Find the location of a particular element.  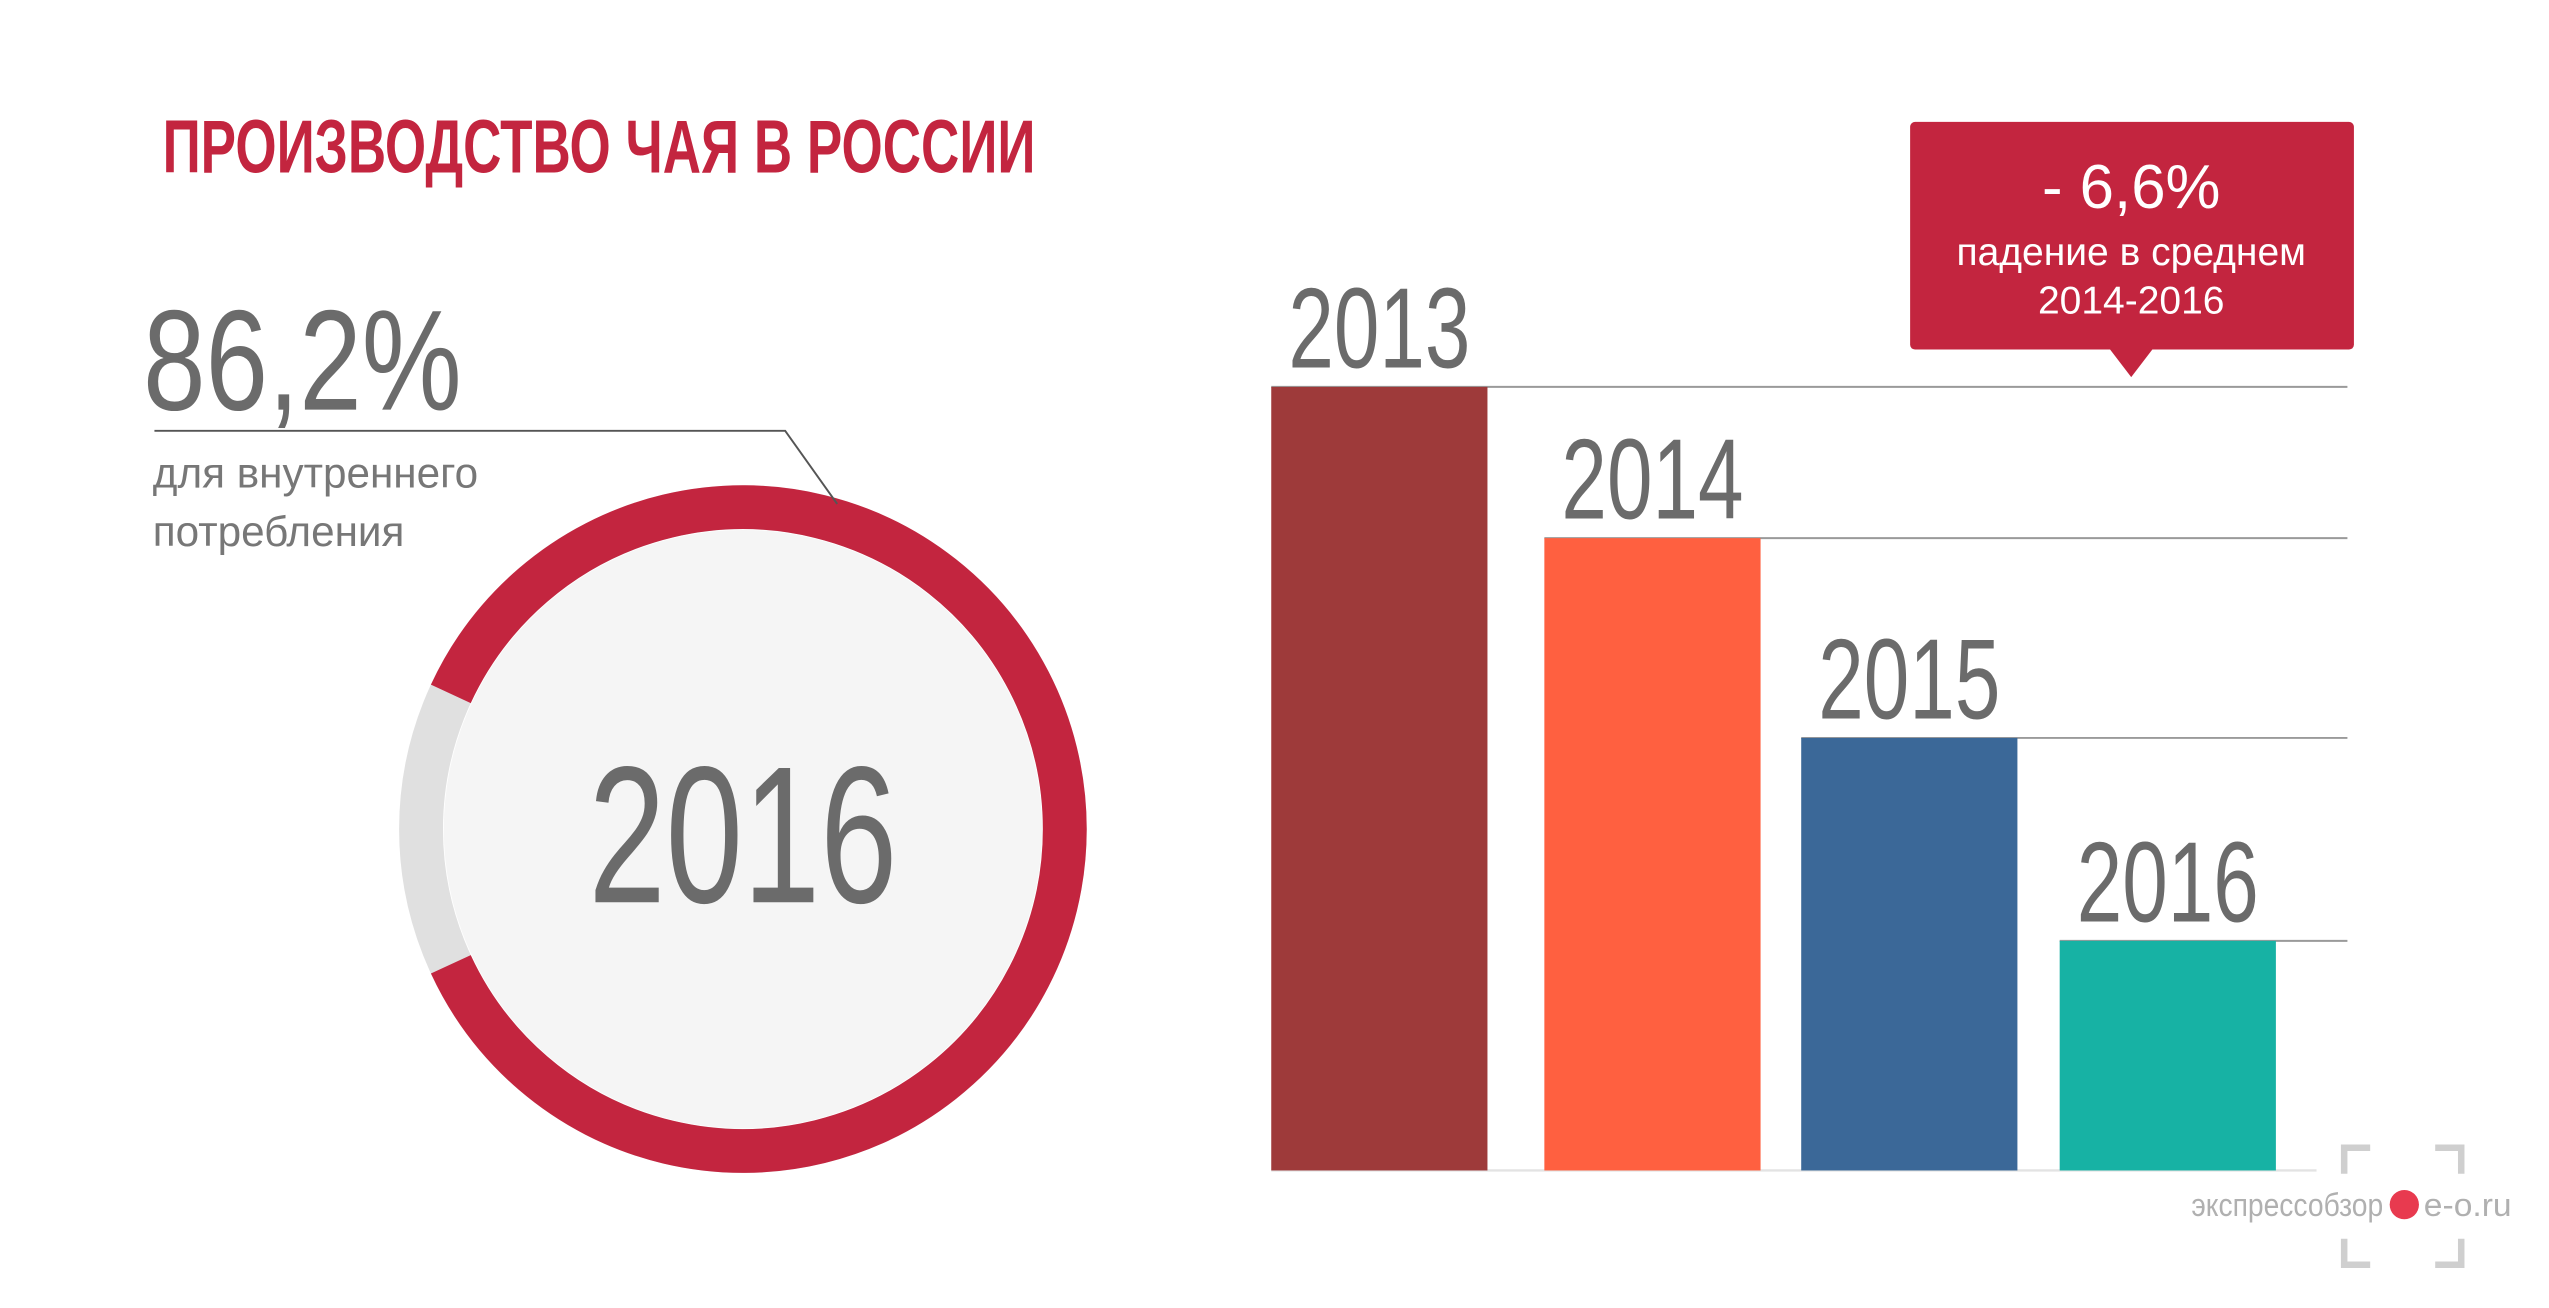

category-label: 2016 is located at coordinates (2168, 882).